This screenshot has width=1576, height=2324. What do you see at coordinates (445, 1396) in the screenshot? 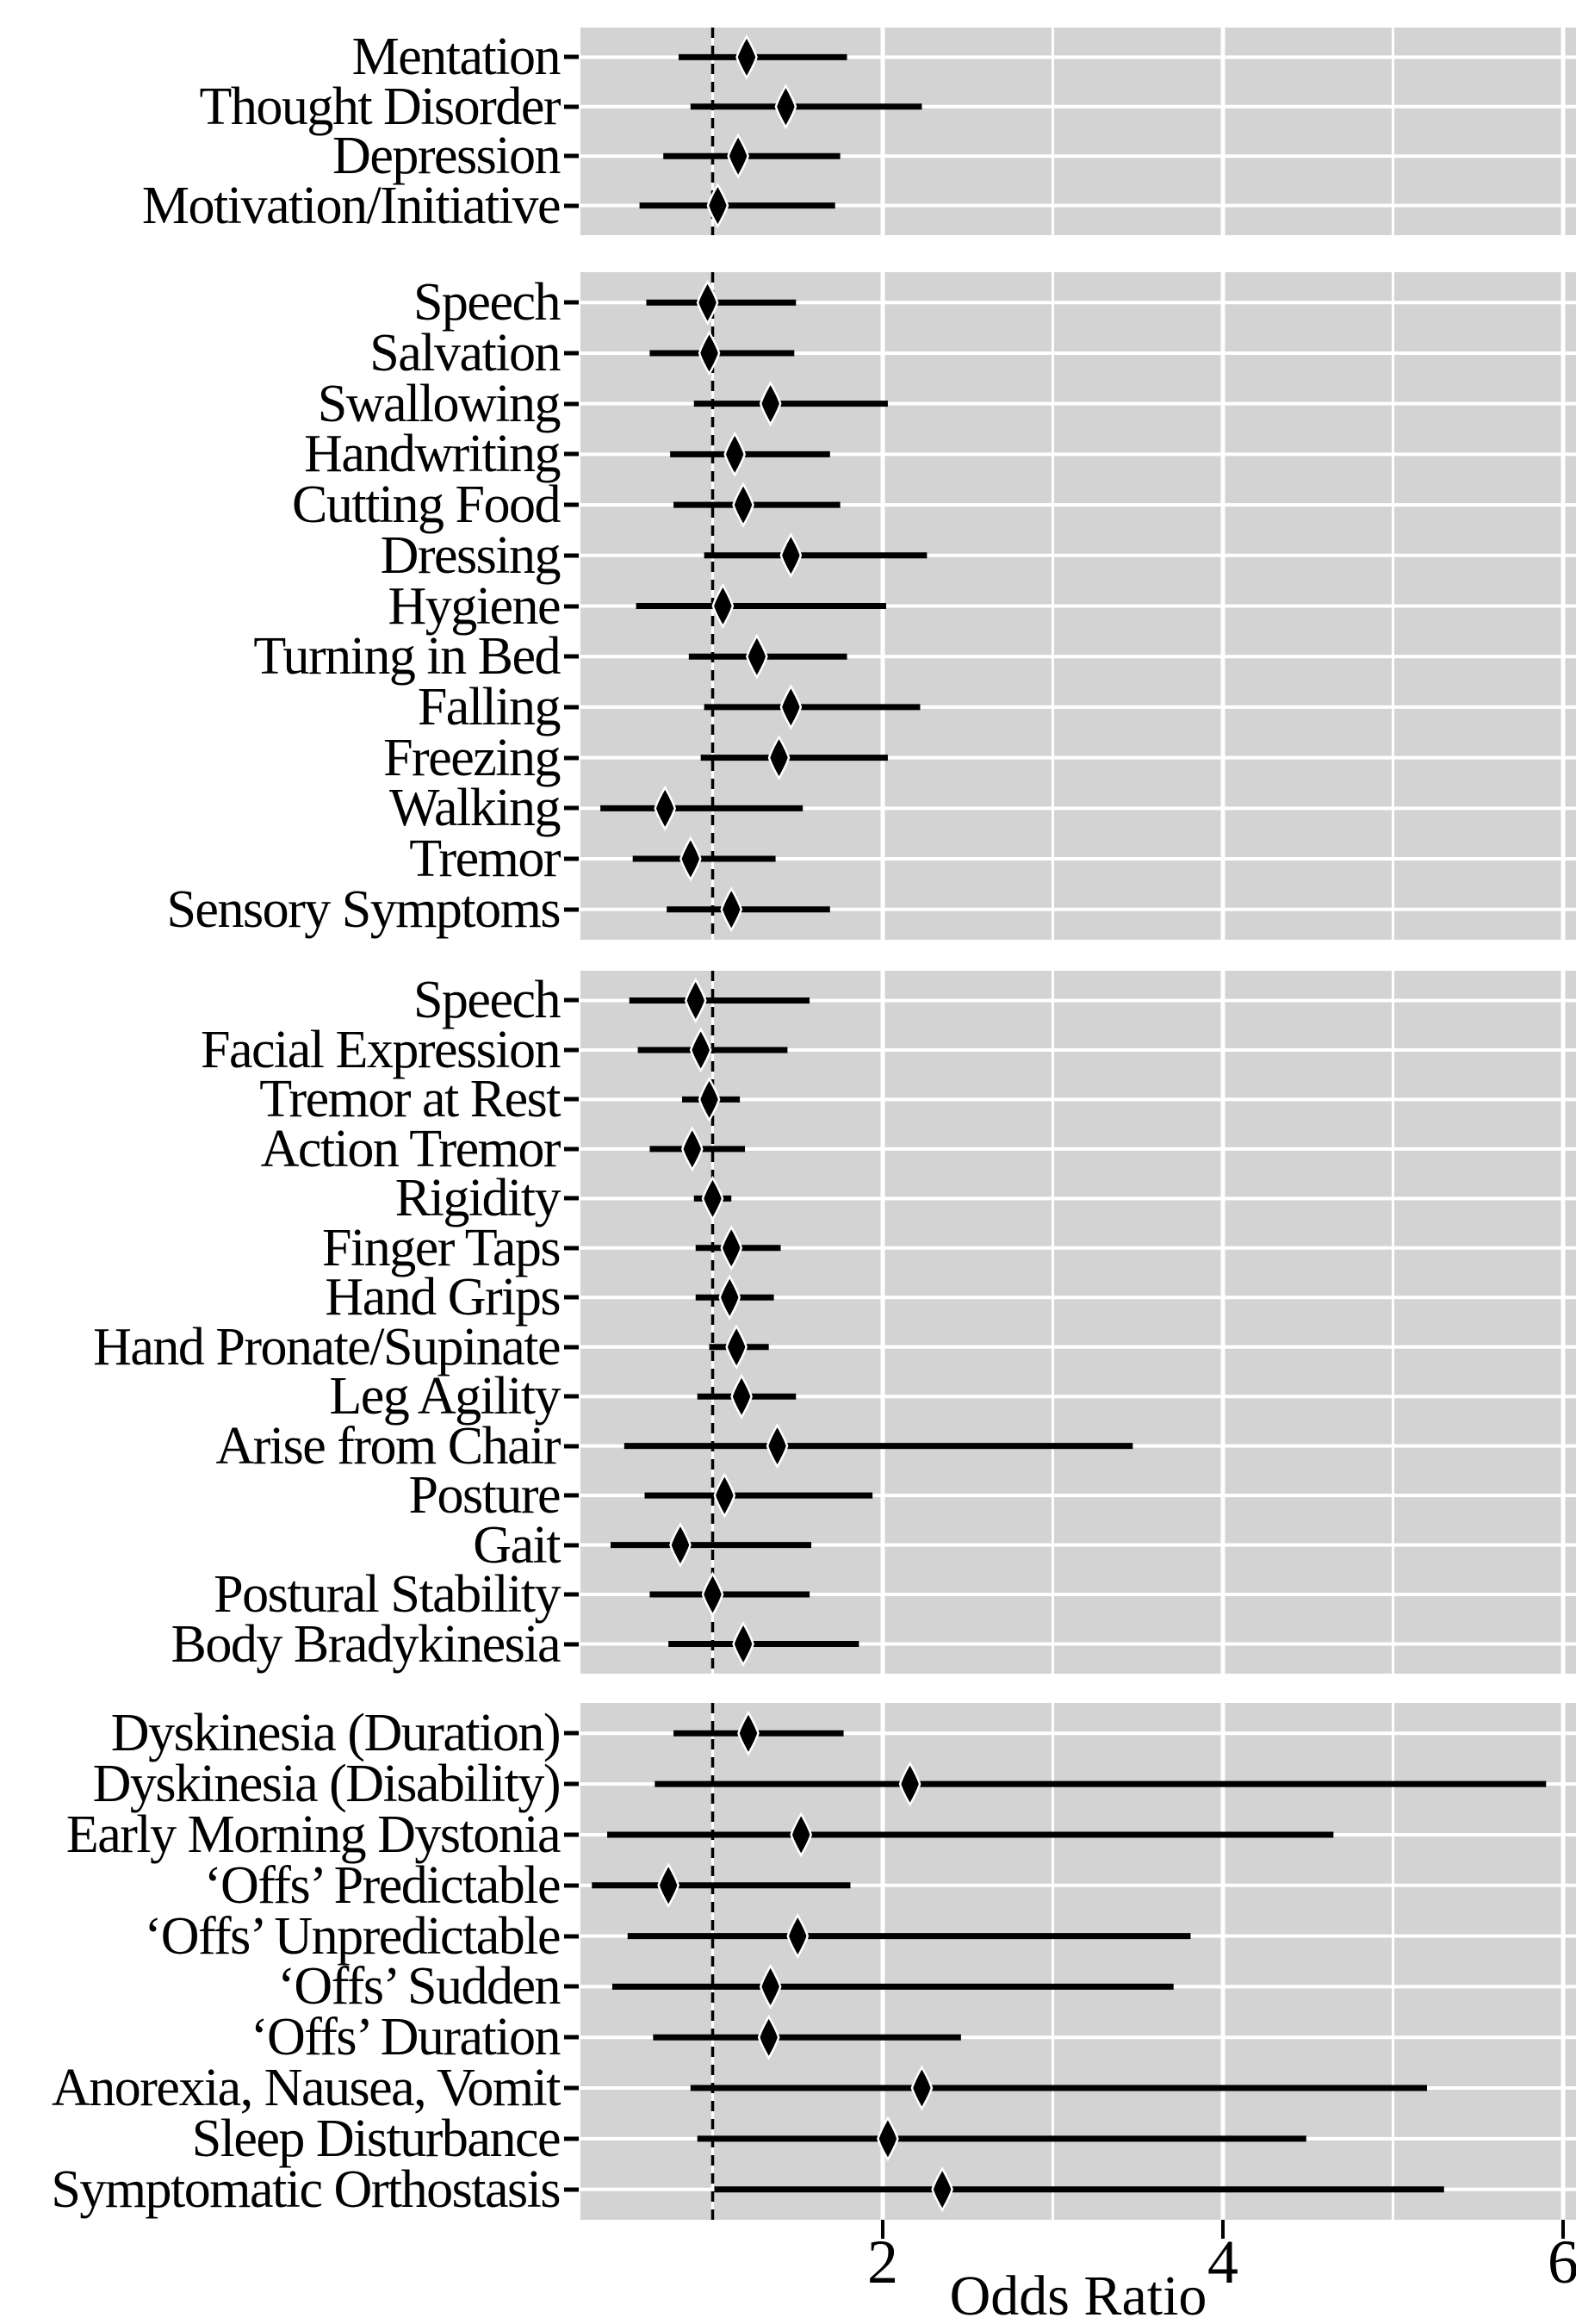
I see `category-label: Leg Agility` at bounding box center [445, 1396].